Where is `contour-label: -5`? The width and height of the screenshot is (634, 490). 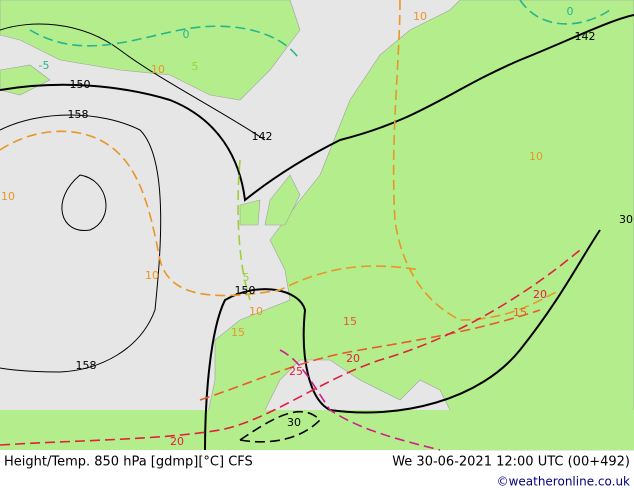 contour-label: -5 is located at coordinates (44, 65).